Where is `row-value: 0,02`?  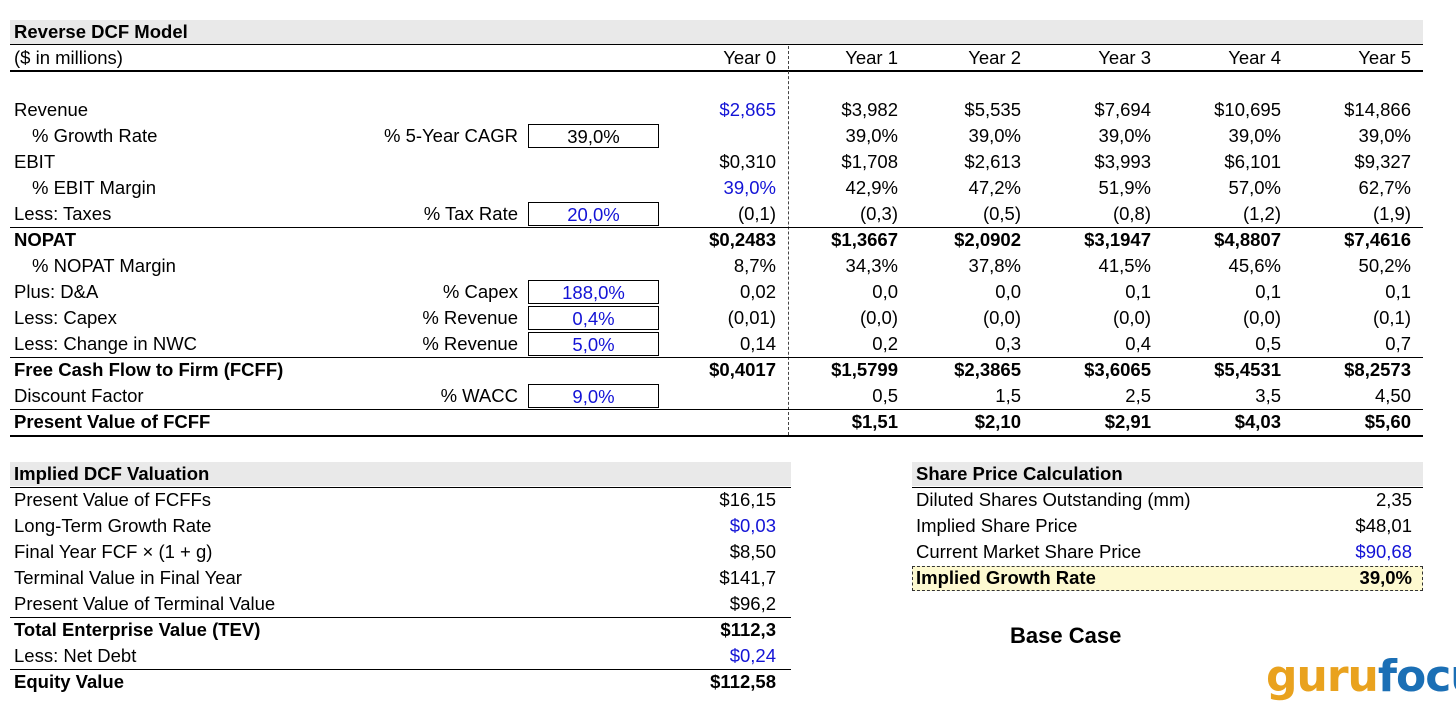
row-value: 0,02 is located at coordinates (757, 291).